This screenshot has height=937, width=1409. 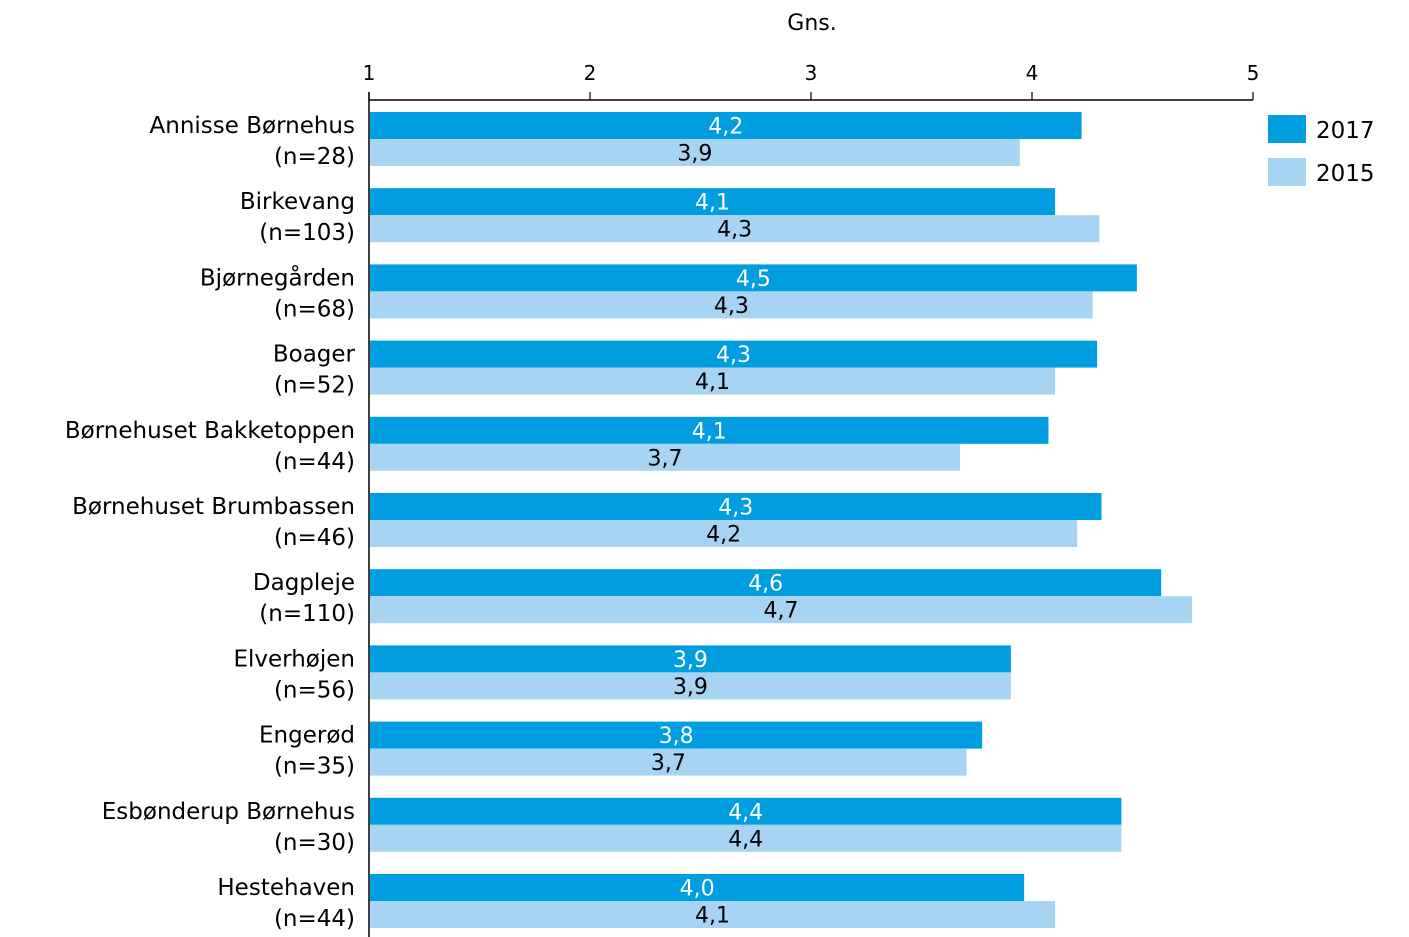 What do you see at coordinates (314, 843) in the screenshot?
I see `category-n-label: (n=30)` at bounding box center [314, 843].